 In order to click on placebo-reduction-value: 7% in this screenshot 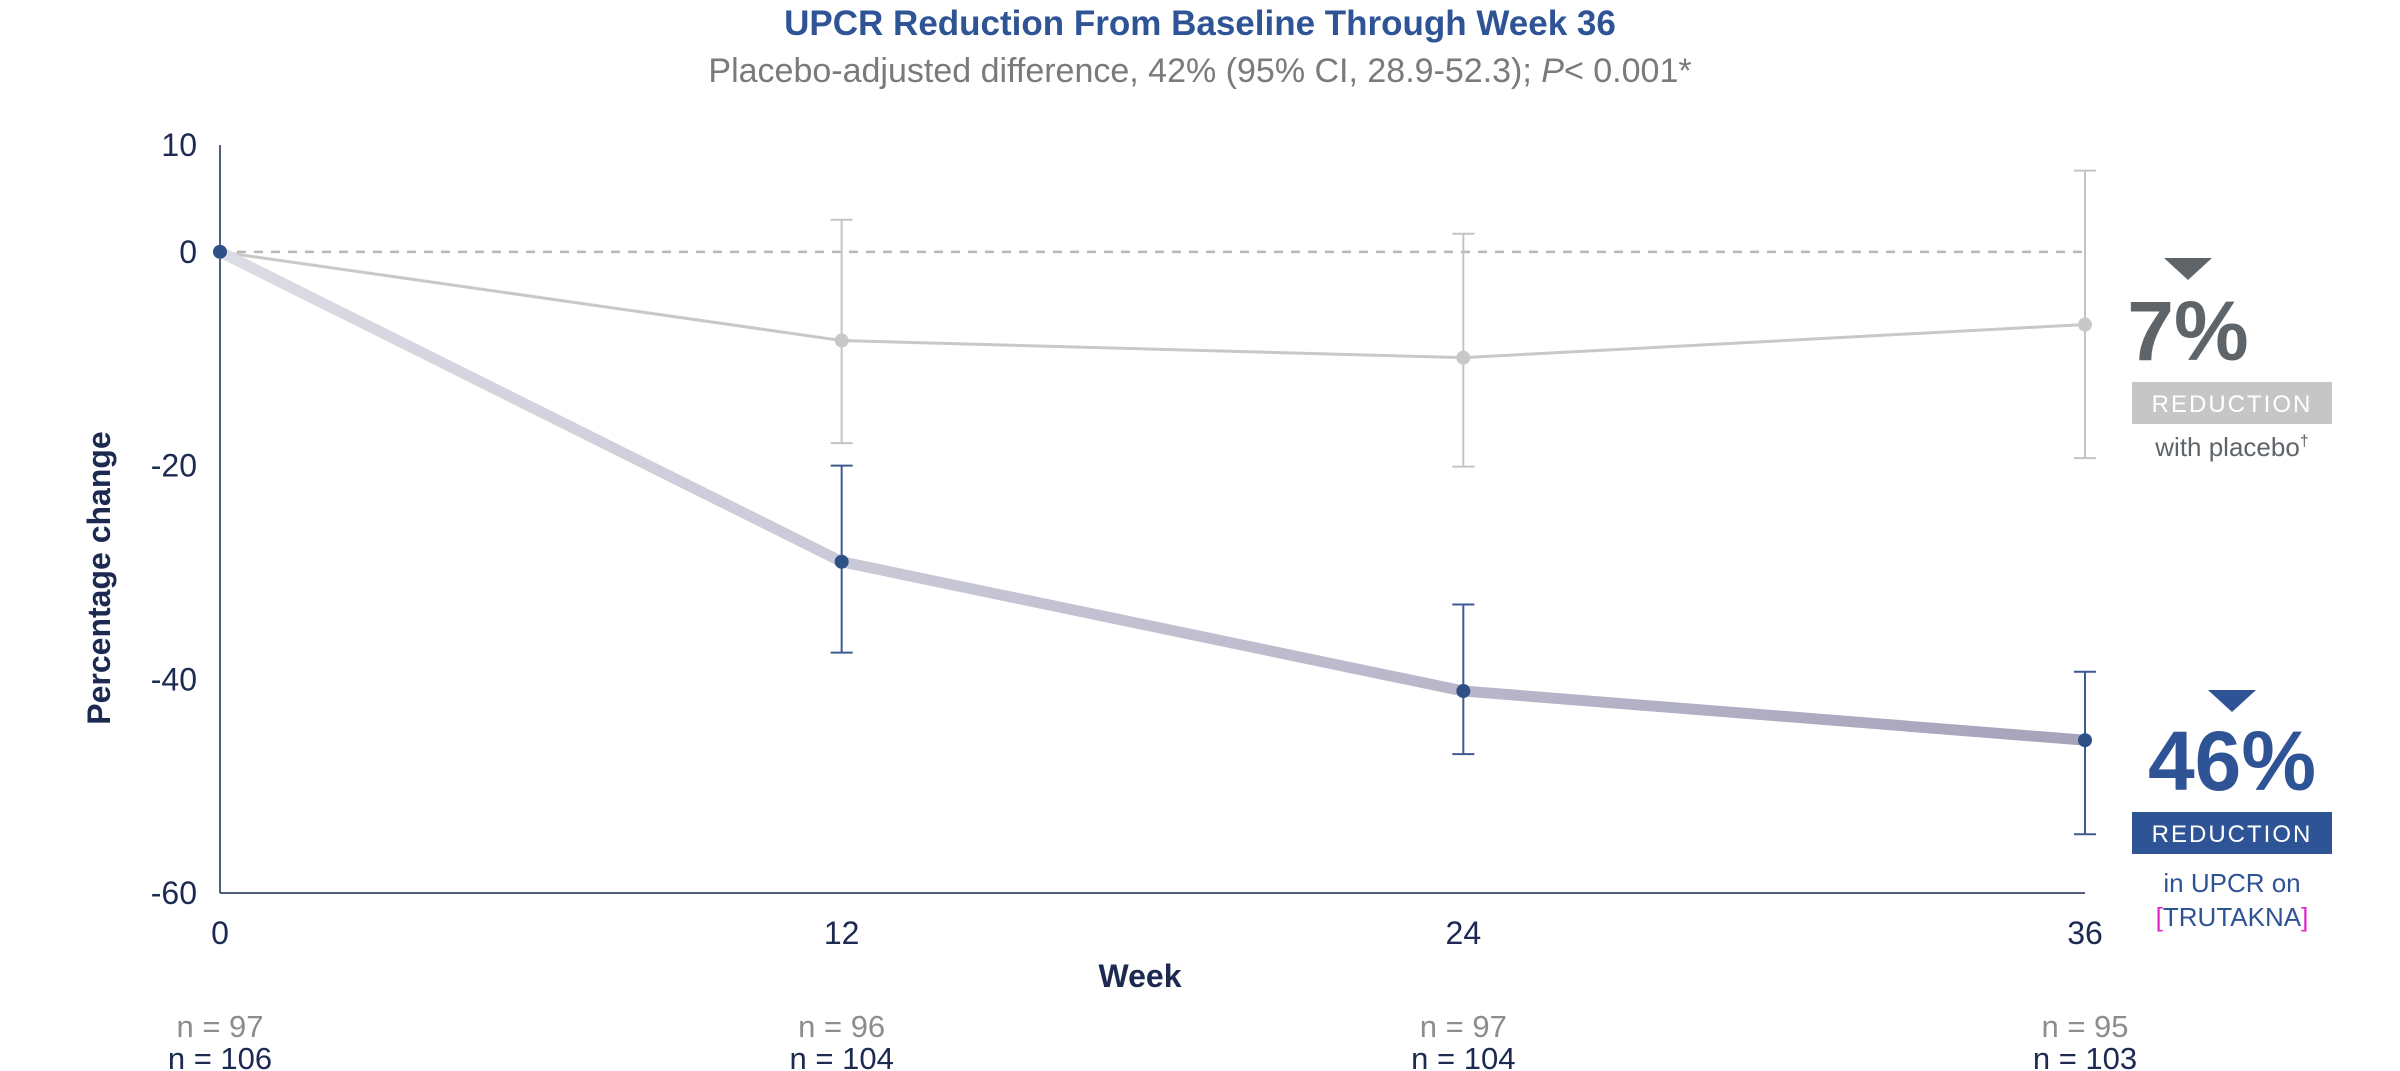, I will do `click(2187, 331)`.